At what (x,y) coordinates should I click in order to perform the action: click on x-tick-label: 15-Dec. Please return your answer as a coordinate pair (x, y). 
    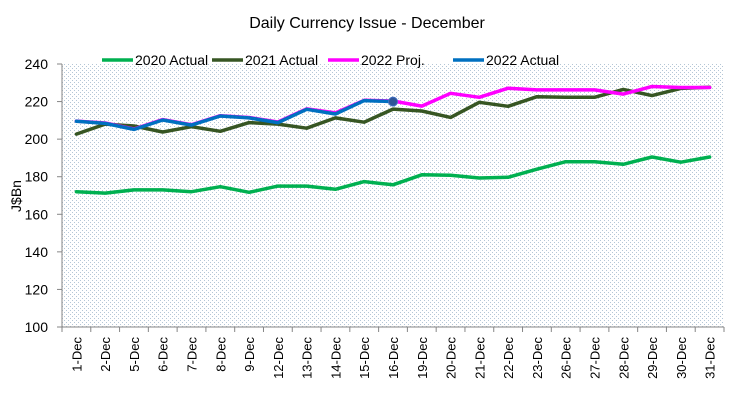
    Looking at the image, I should click on (364, 358).